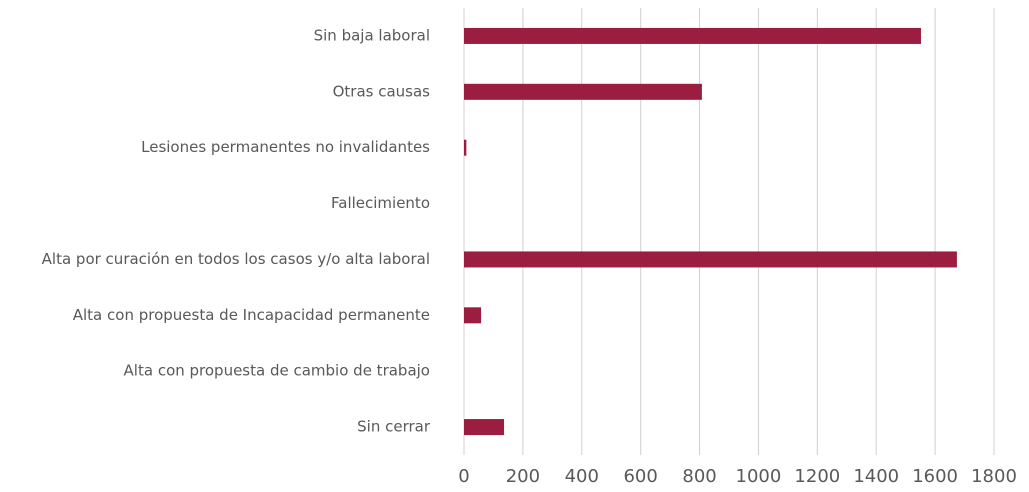 This screenshot has height=492, width=1029. Describe the element at coordinates (994, 476) in the screenshot. I see `x-tick-label: 1800` at that location.